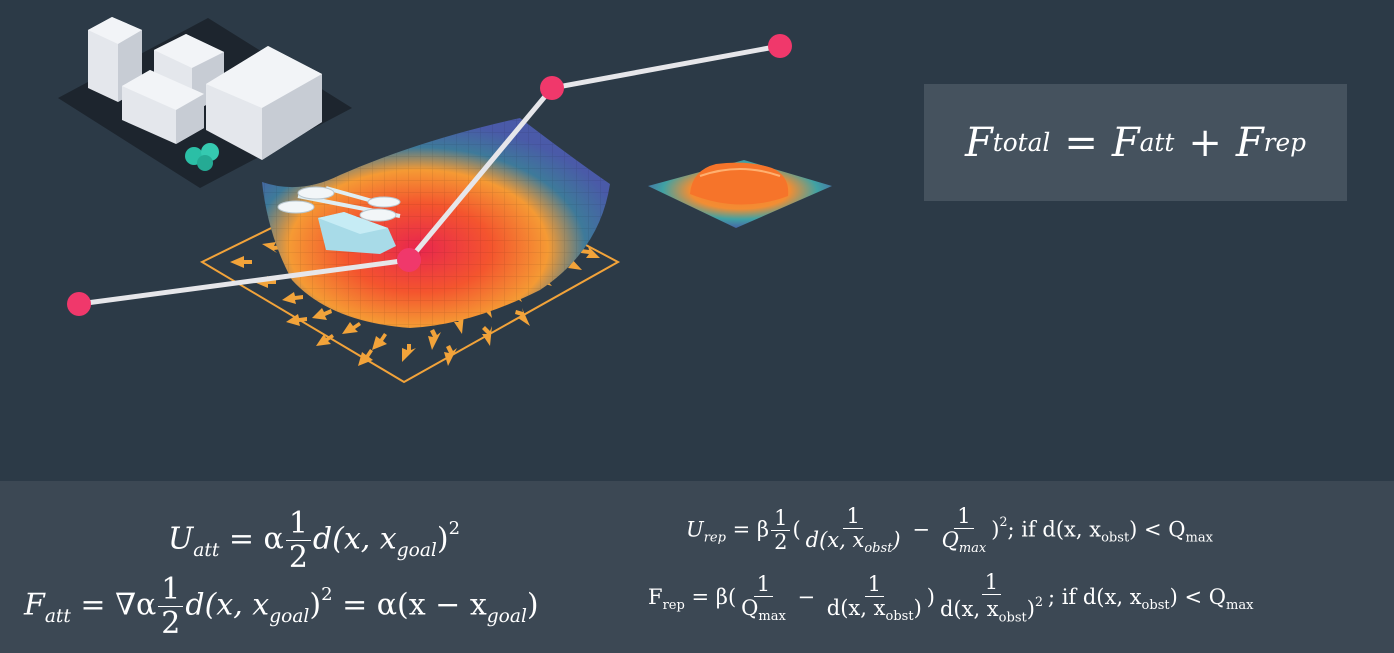  I want to click on u-rep-half-den: 2, so click(781, 542).